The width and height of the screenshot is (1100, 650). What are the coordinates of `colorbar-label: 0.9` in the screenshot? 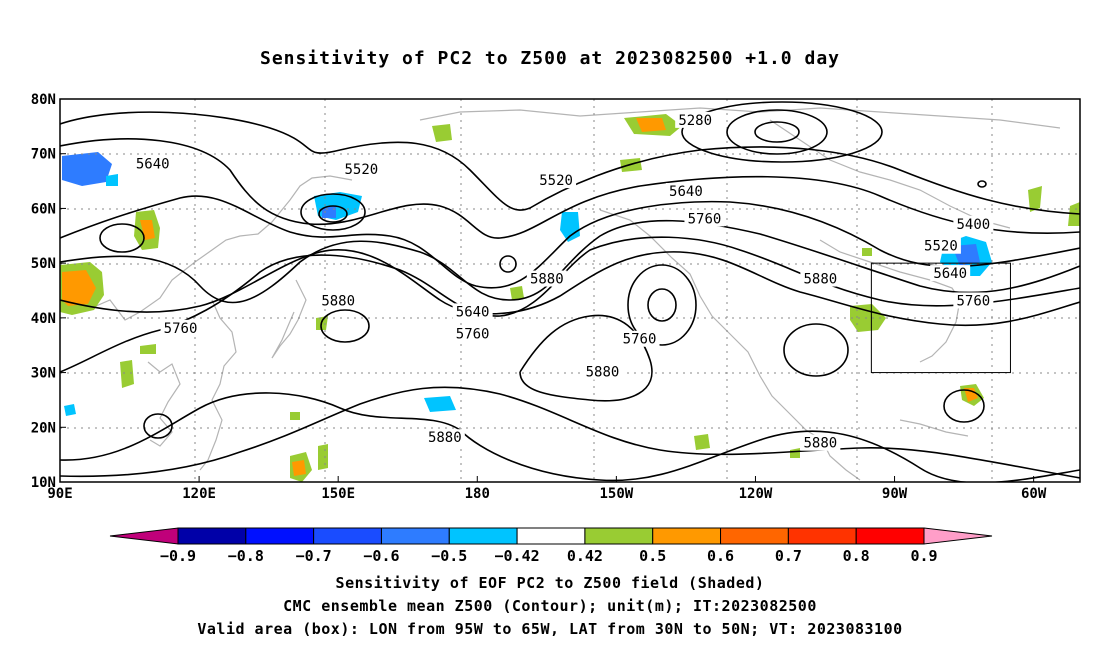 It's located at (923, 556).